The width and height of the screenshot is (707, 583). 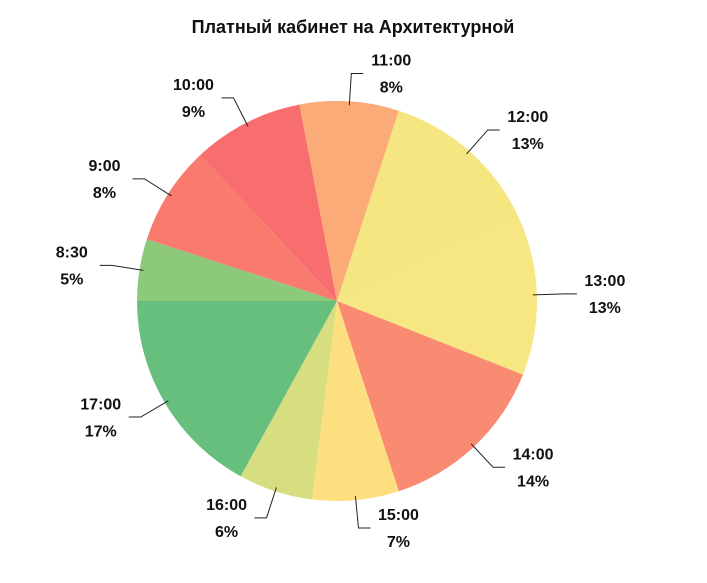 I want to click on slice-label: 14:00, so click(x=533, y=454).